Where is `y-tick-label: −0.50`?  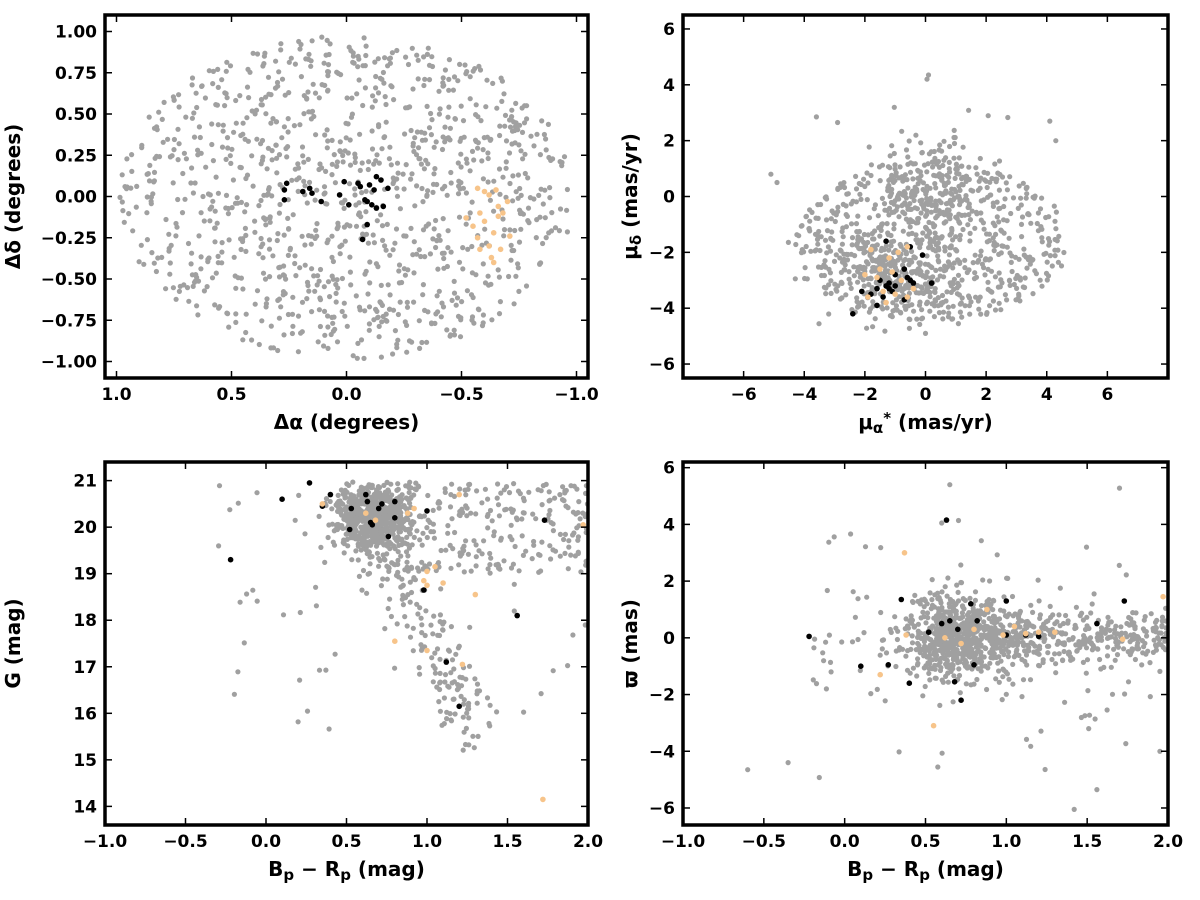
y-tick-label: −0.50 is located at coordinates (69, 280).